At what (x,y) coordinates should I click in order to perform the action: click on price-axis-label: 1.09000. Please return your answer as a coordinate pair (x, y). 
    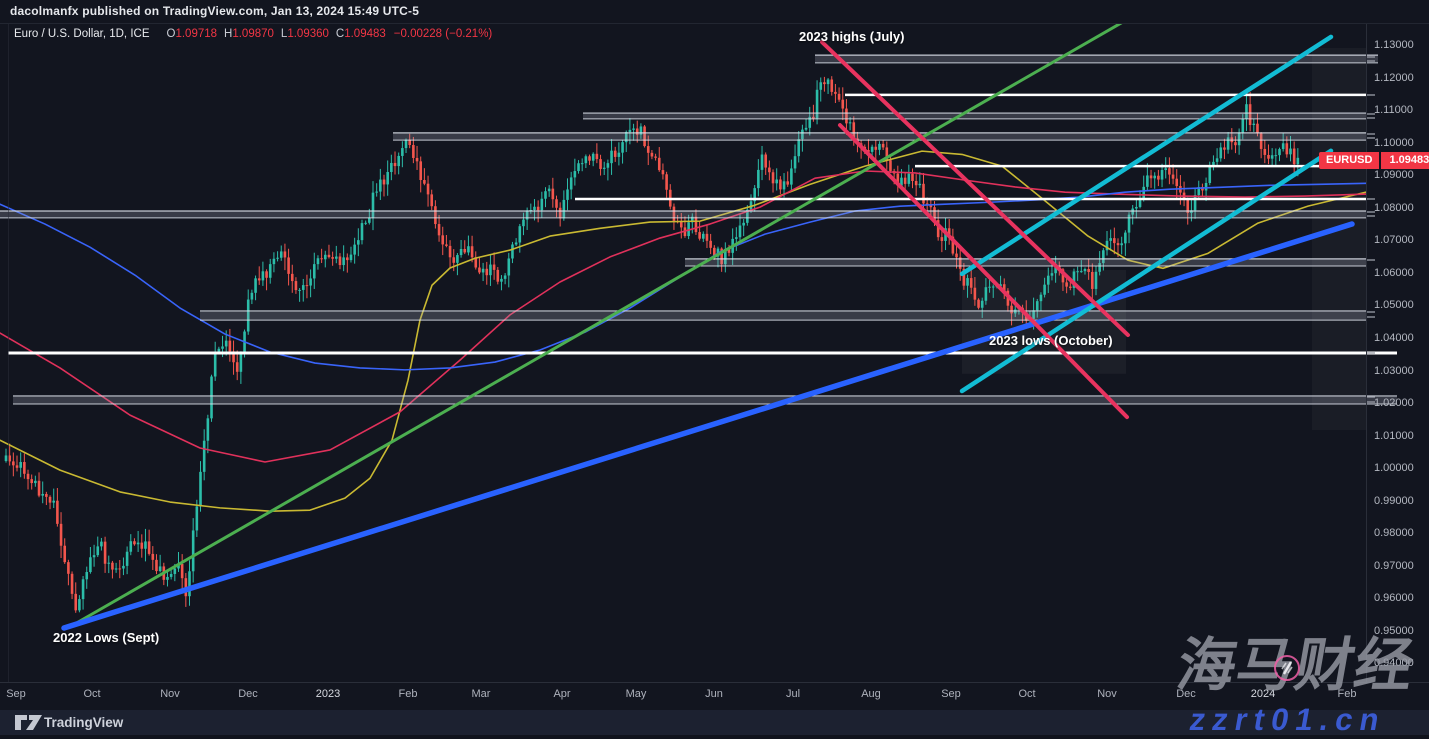
    Looking at the image, I should click on (1394, 175).